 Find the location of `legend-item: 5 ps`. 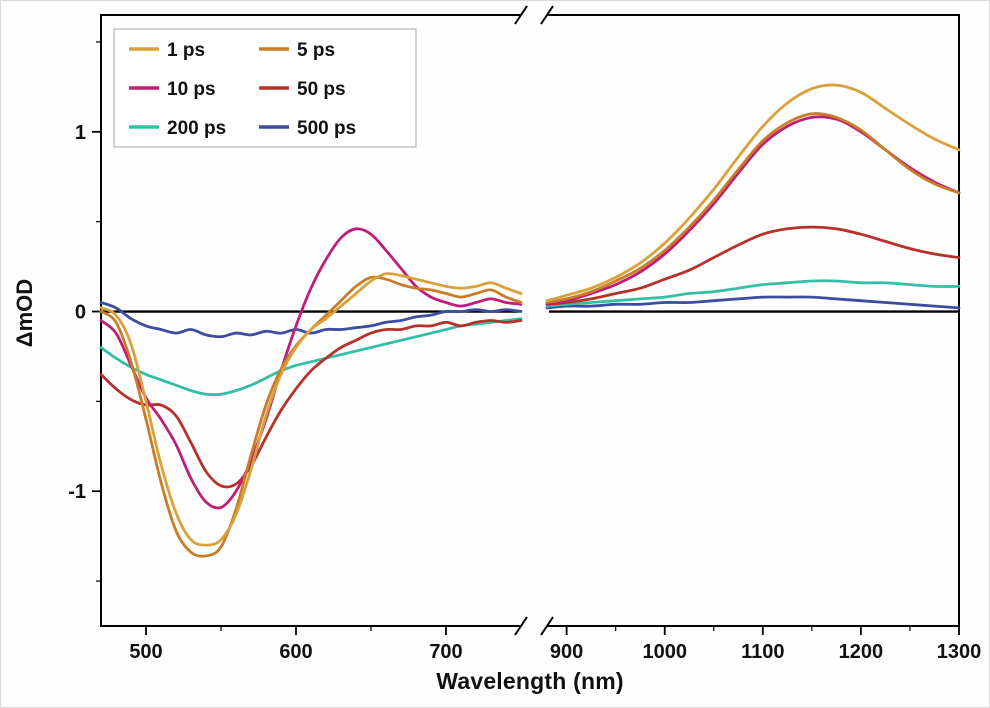

legend-item: 5 ps is located at coordinates (297, 50).